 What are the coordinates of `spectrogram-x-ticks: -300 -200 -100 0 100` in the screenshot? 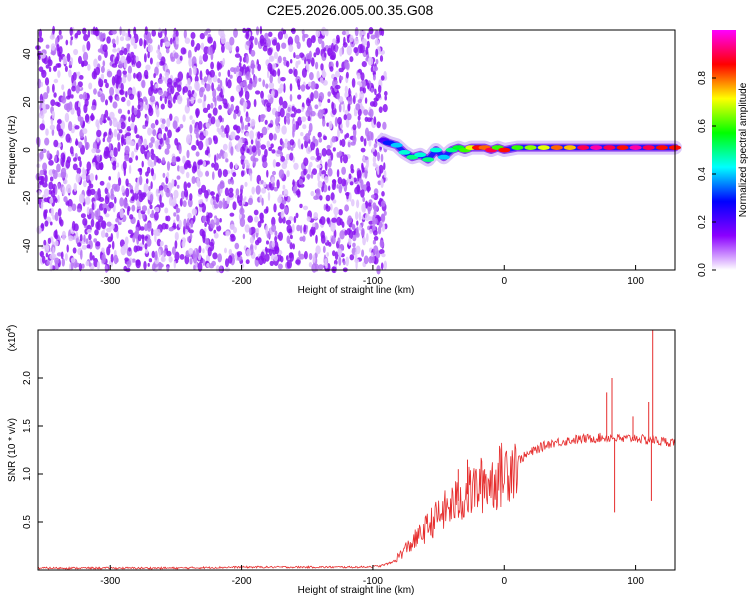 It's located at (372, 276).